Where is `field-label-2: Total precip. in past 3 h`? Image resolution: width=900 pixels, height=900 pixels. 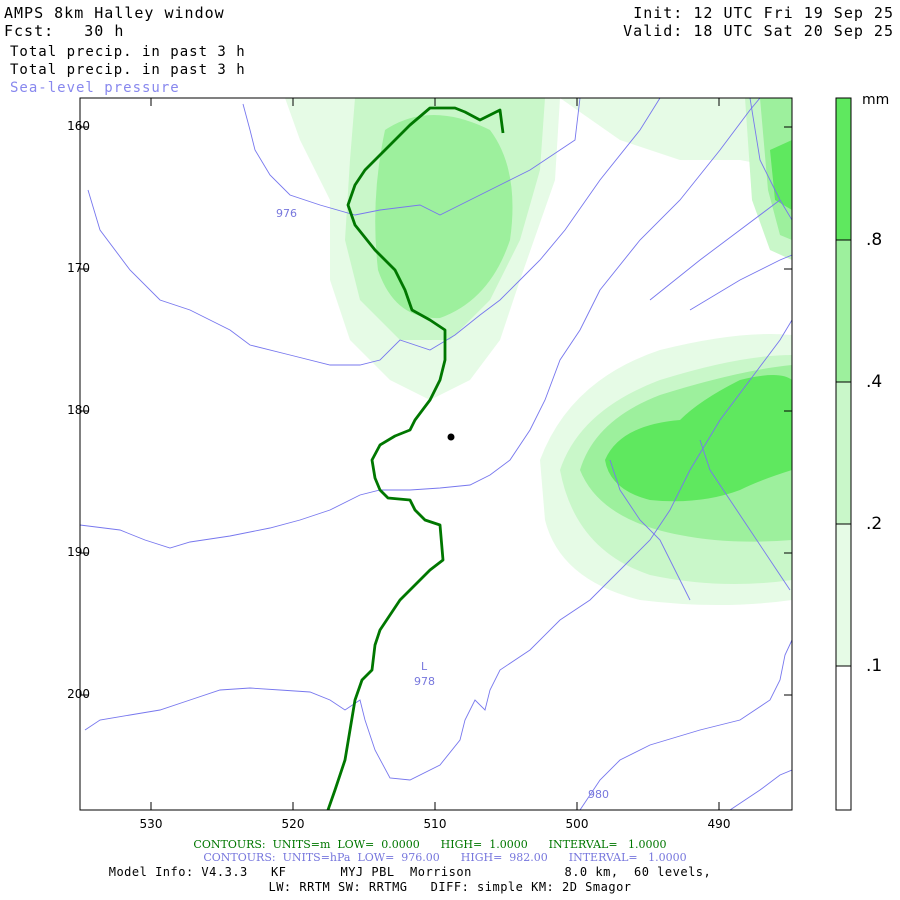
field-label-2: Total precip. in past 3 h is located at coordinates (128, 70).